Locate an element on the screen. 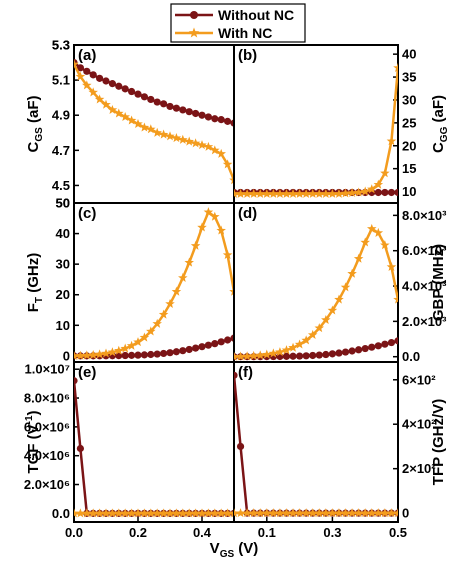 This screenshot has width=474, height=565. y-tick-label: 30 is located at coordinates (63, 264).